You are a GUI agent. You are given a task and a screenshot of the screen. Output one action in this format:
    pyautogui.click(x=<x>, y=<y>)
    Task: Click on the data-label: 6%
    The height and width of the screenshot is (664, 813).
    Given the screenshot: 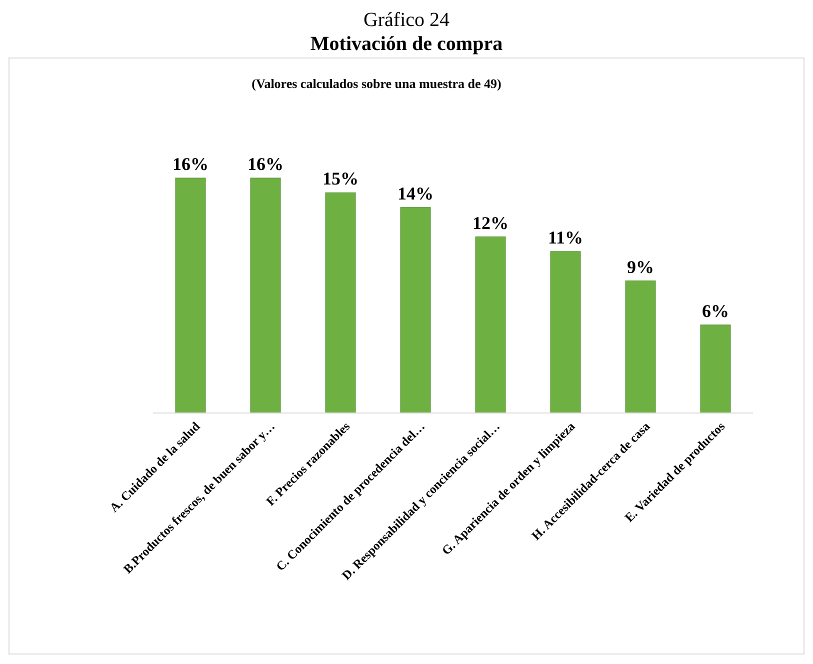 What is the action you would take?
    pyautogui.click(x=715, y=310)
    